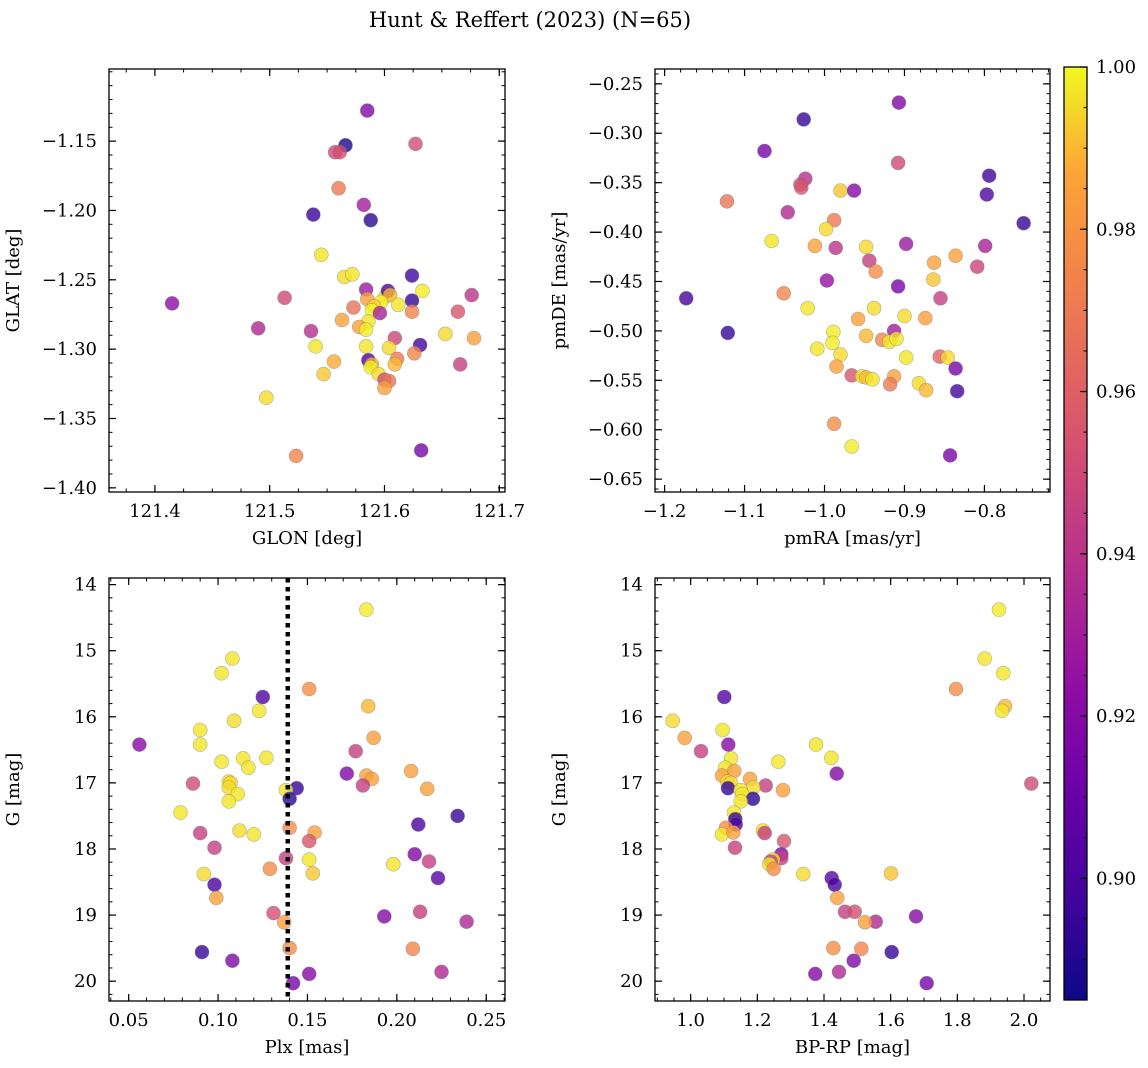 The image size is (1148, 1068). I want to click on y-tick-label: 15, so click(631, 651).